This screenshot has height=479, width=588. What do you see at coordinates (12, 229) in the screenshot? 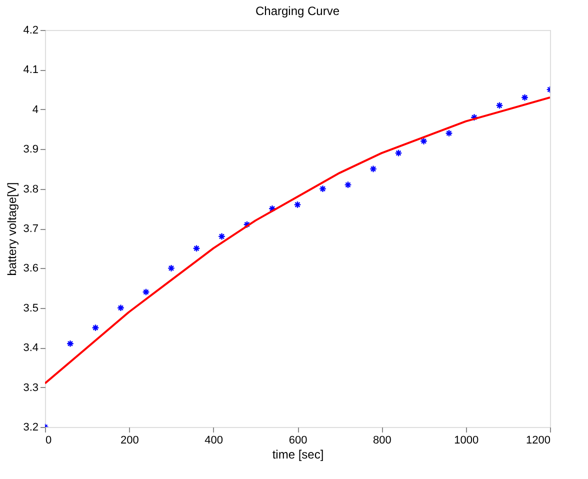
I see `y-axis-title: battery voltage[V]` at bounding box center [12, 229].